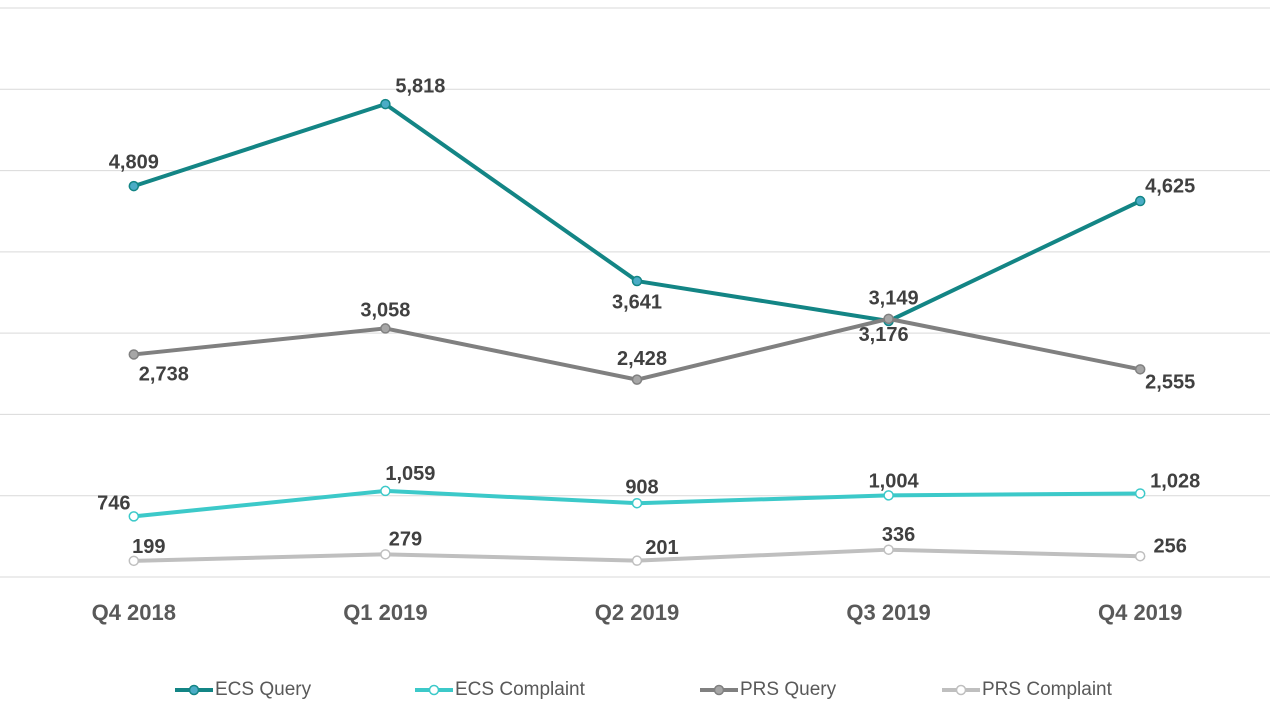 This screenshot has width=1270, height=706. What do you see at coordinates (405, 540) in the screenshot?
I see `data-label: 279` at bounding box center [405, 540].